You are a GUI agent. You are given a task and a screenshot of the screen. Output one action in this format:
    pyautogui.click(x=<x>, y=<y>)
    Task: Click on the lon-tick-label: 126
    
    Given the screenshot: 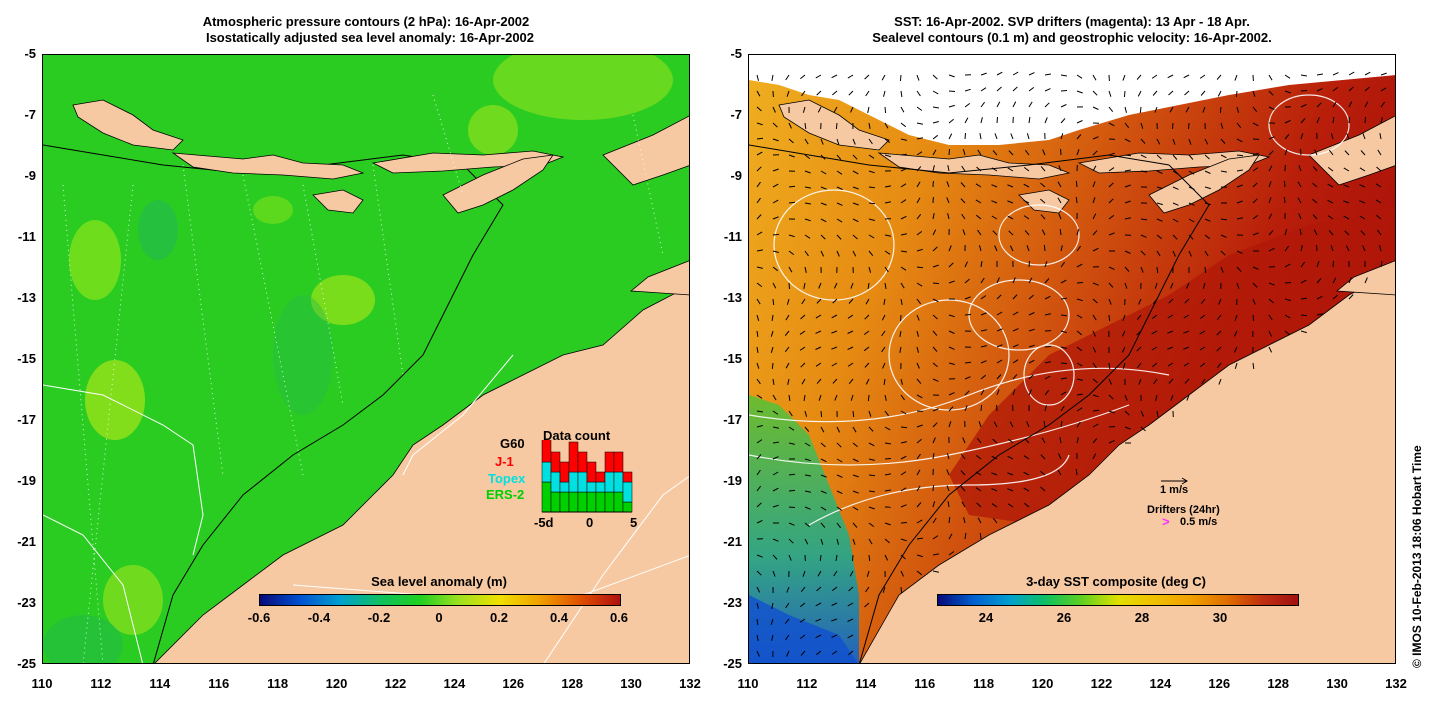 What is the action you would take?
    pyautogui.click(x=1219, y=683)
    